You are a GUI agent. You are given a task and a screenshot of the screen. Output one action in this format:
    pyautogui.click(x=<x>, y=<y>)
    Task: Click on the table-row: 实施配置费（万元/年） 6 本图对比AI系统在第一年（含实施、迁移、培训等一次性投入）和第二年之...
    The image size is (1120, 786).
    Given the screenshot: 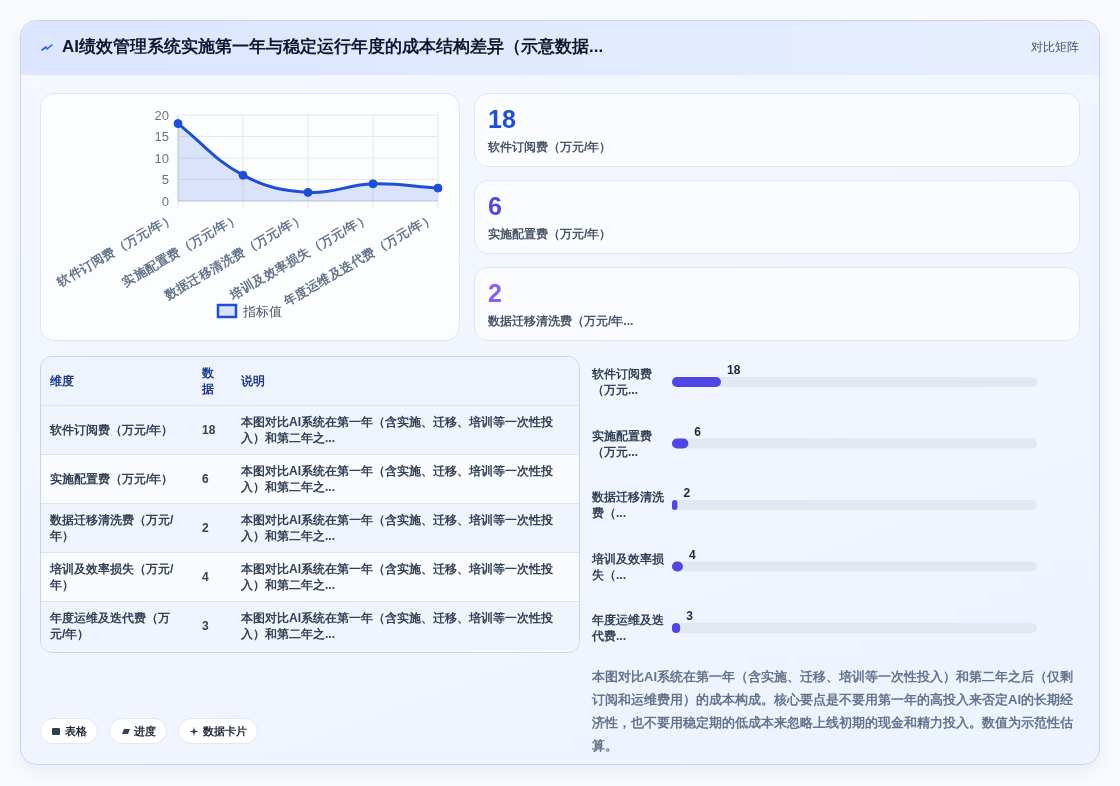 What is the action you would take?
    pyautogui.click(x=310, y=478)
    